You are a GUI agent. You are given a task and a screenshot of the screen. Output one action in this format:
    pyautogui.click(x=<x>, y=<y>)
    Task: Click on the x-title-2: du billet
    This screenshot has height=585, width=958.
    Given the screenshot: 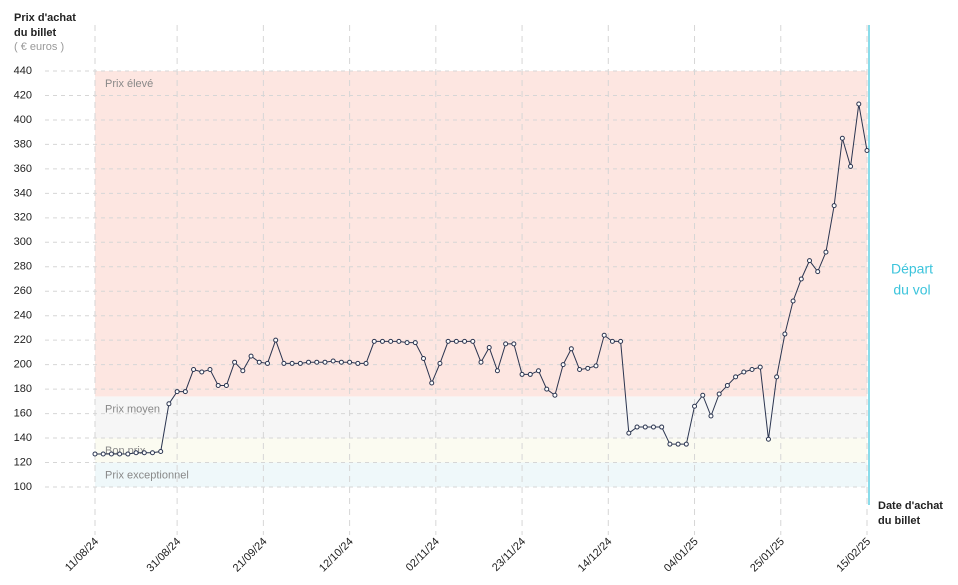 What is the action you would take?
    pyautogui.click(x=899, y=521)
    